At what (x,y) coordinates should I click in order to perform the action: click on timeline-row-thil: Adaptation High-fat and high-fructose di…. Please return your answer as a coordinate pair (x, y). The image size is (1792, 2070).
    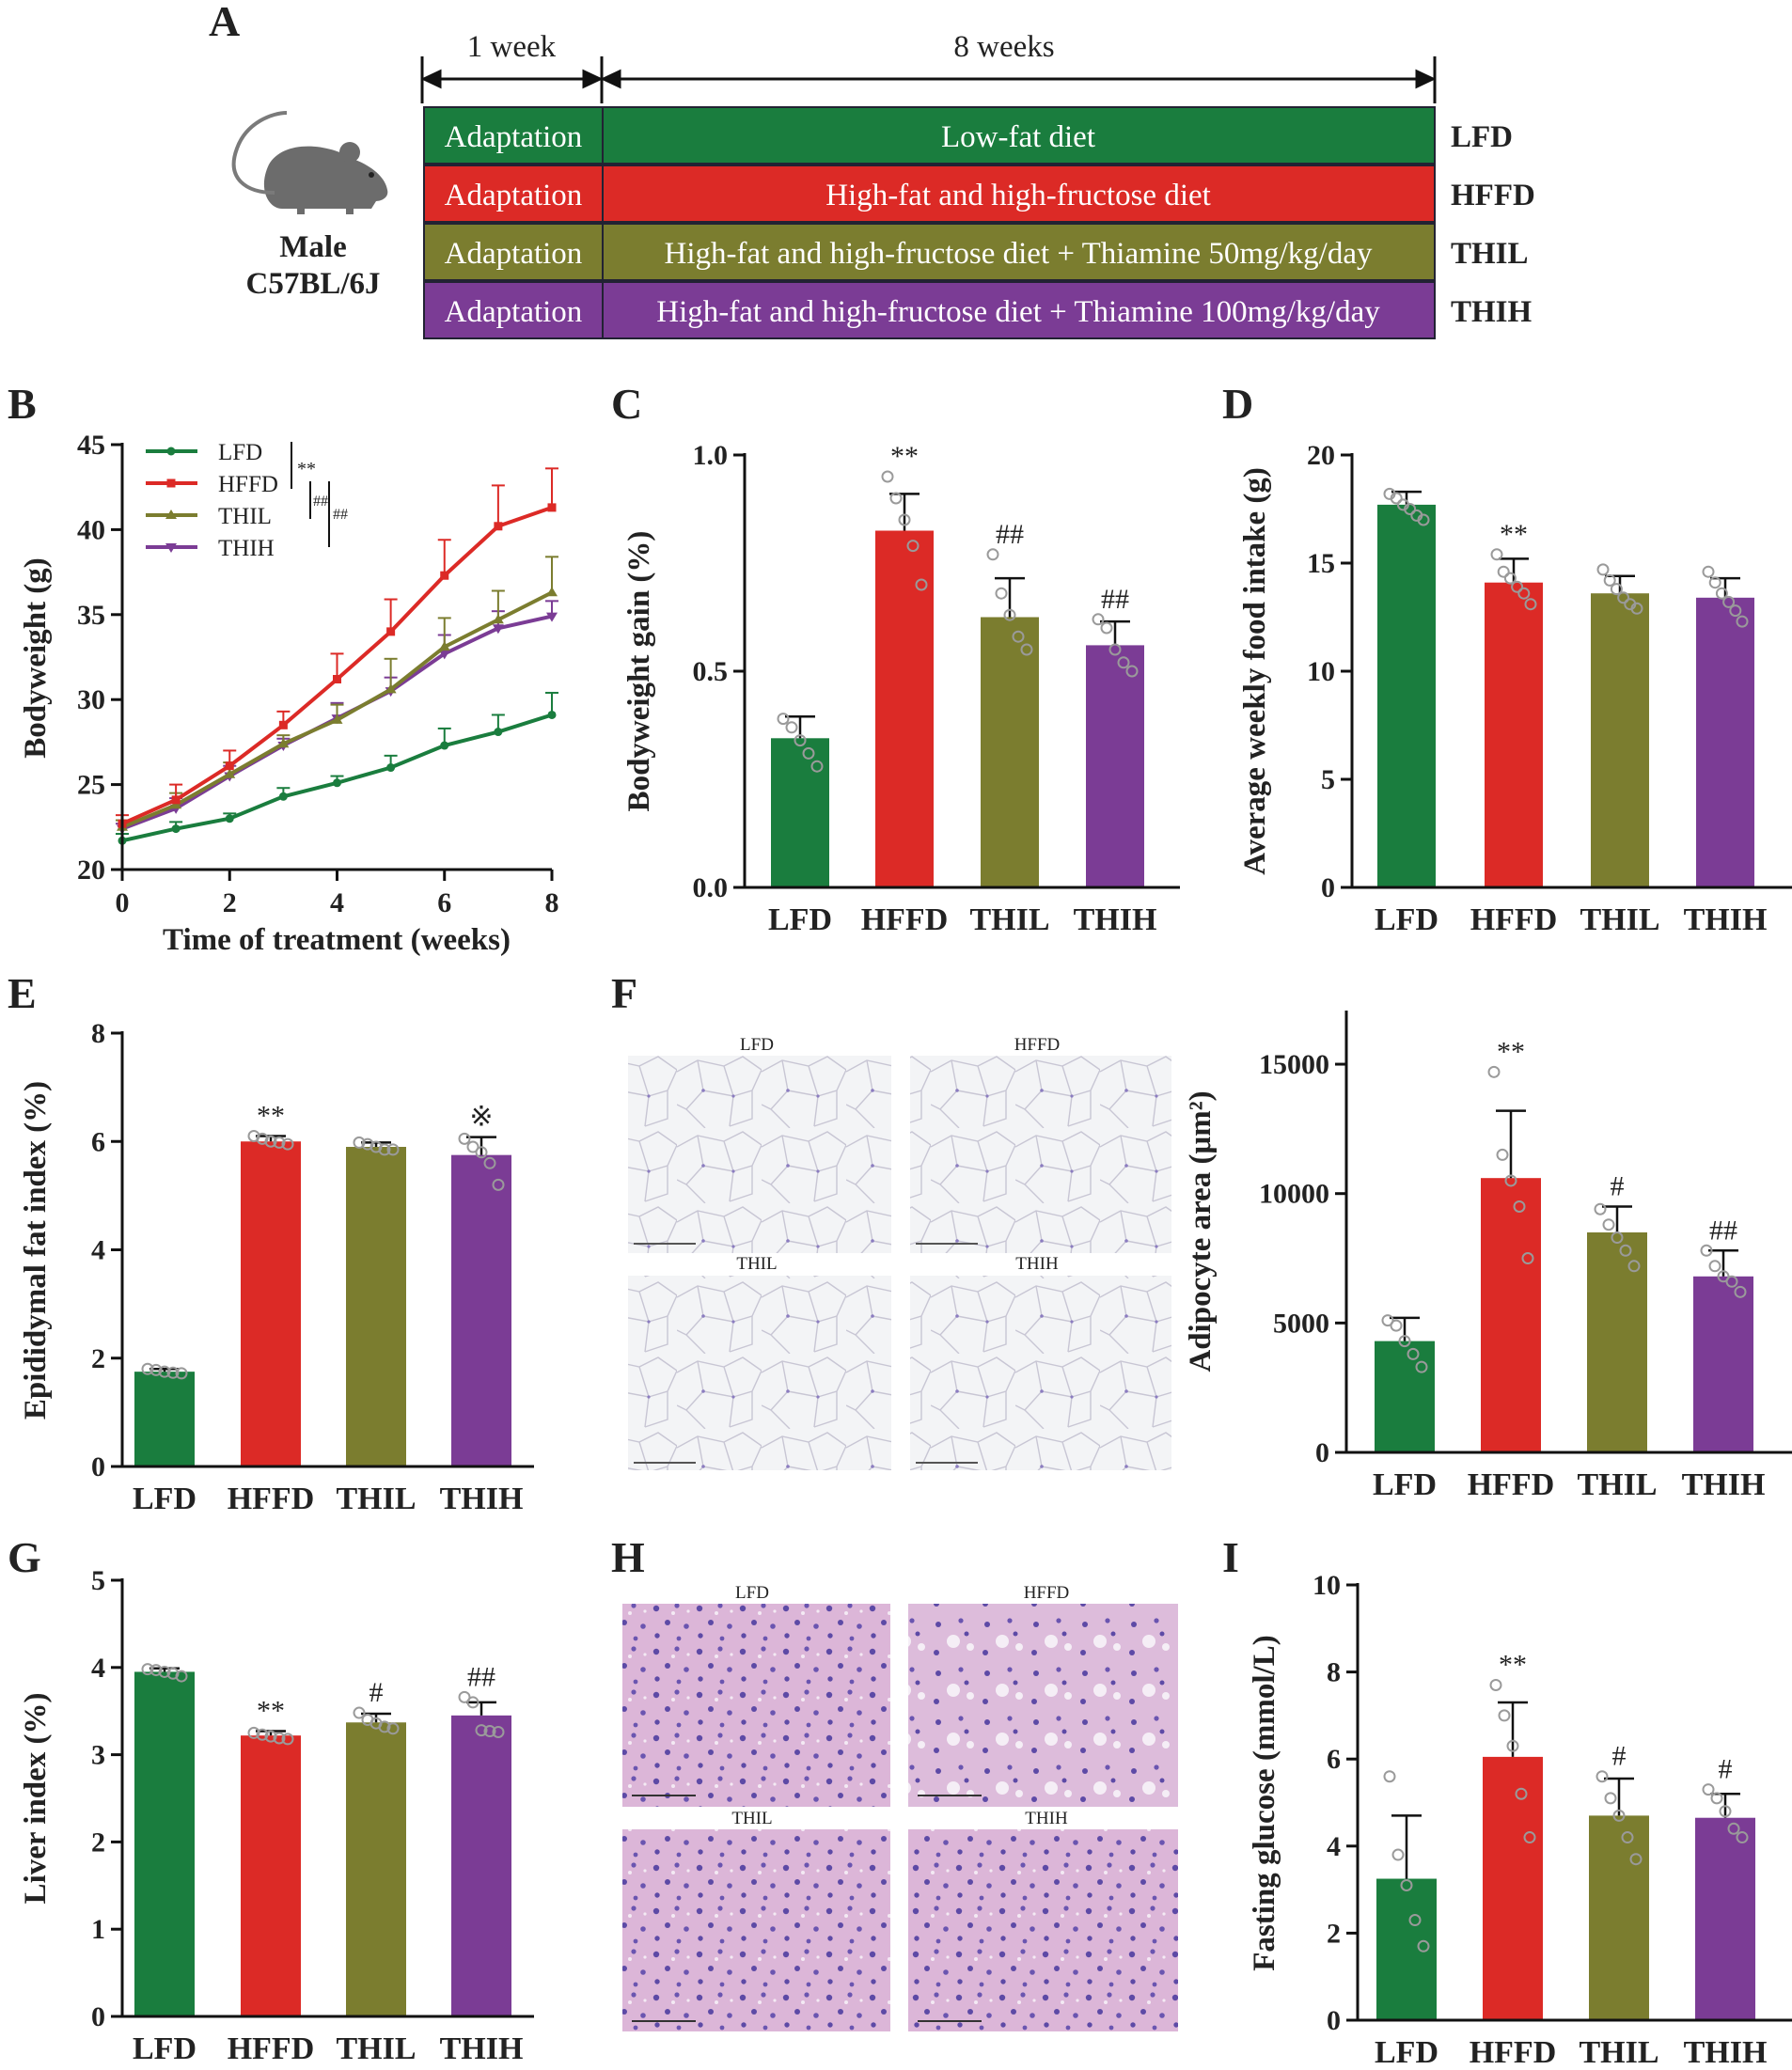
    Looking at the image, I should click on (976, 252).